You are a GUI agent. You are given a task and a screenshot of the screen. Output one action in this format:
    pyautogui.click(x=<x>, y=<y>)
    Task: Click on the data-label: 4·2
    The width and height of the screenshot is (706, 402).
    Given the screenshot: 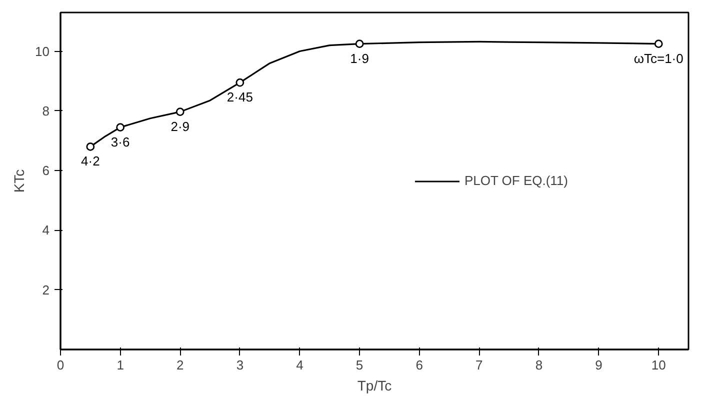 What is the action you would take?
    pyautogui.click(x=90, y=161)
    